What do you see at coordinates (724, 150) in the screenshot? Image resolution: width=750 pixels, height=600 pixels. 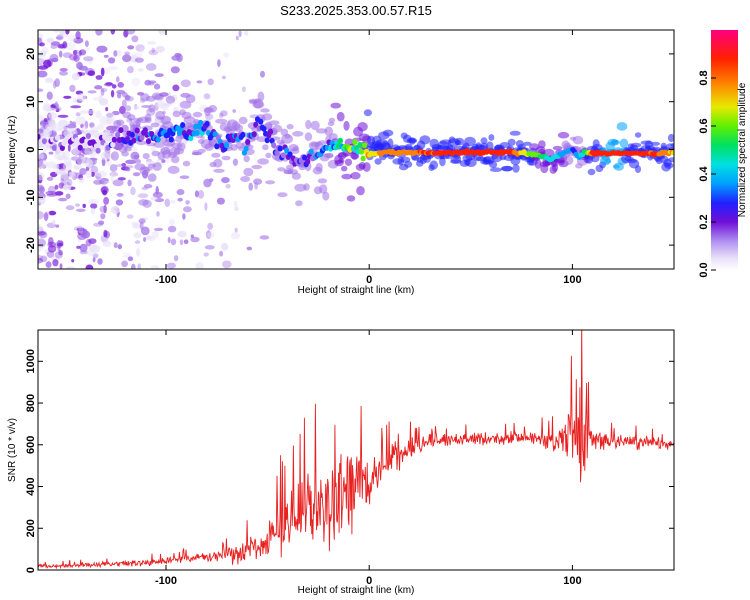 I see `colorbar-gradient` at bounding box center [724, 150].